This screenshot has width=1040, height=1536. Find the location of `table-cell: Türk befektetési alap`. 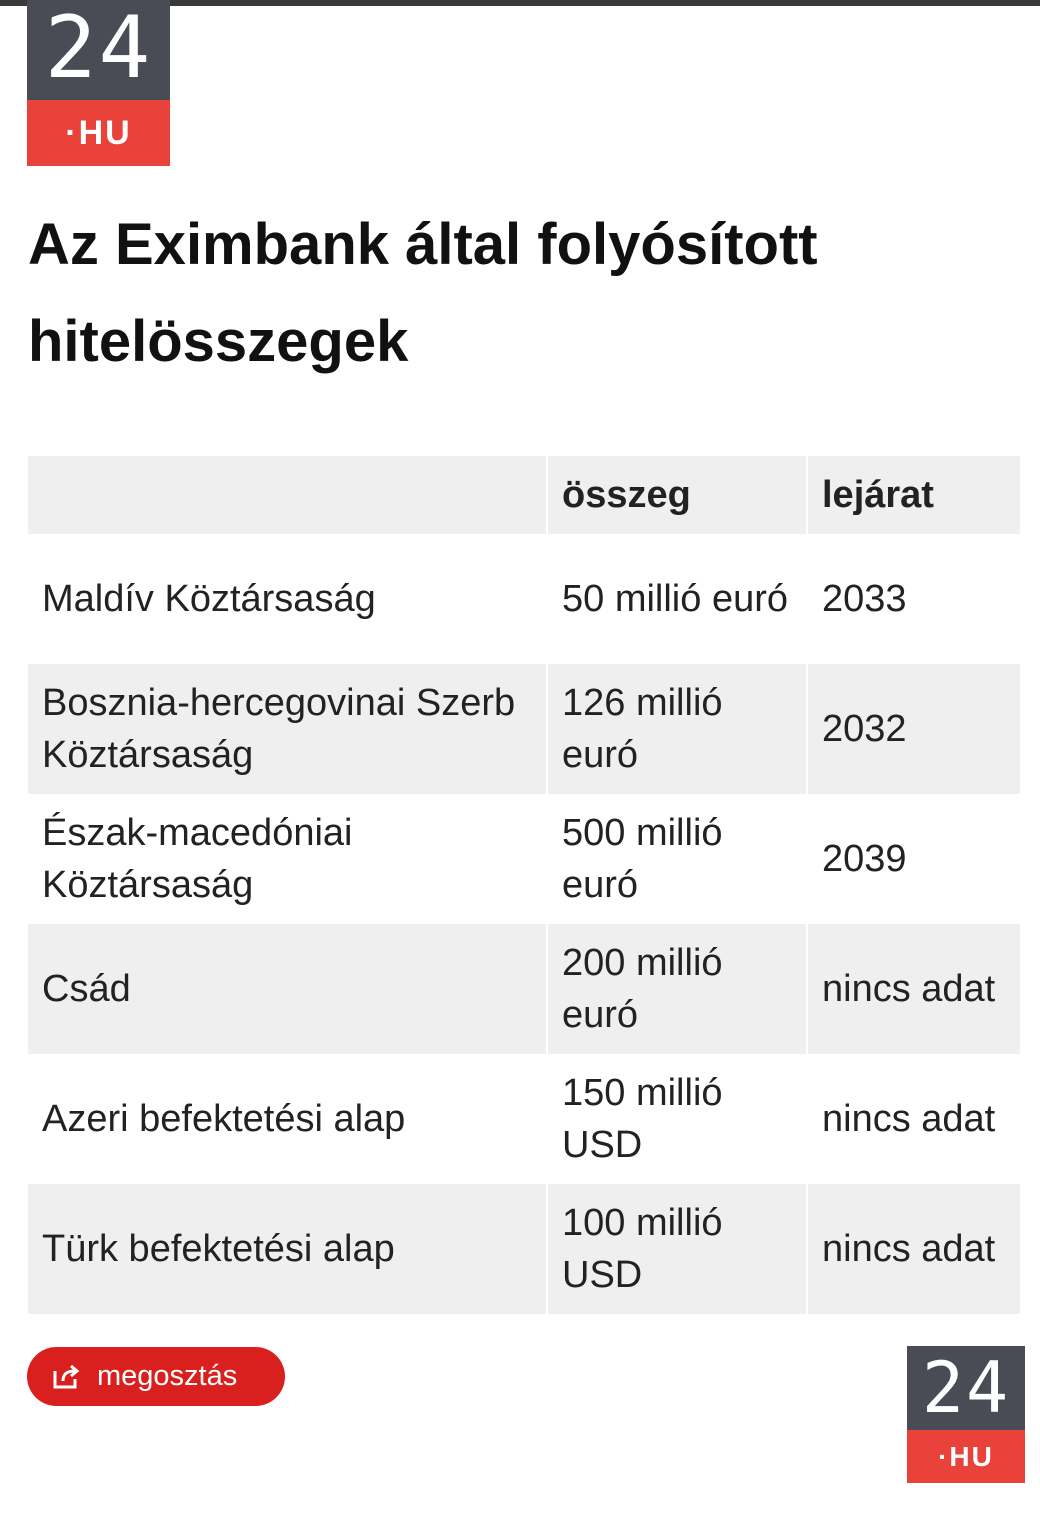

table-cell: Türk befektetési alap is located at coordinates (287, 1249).